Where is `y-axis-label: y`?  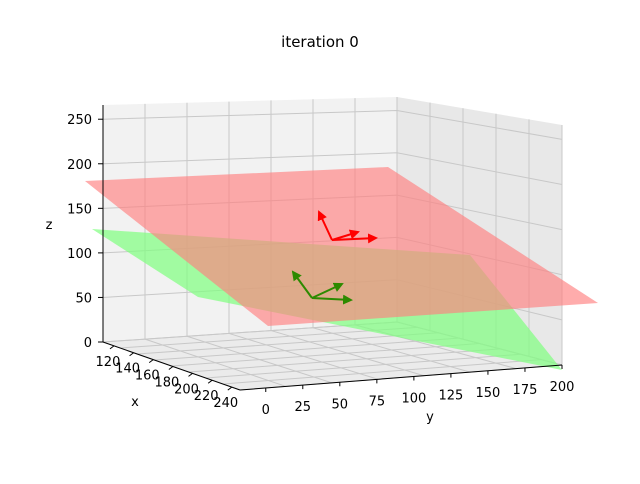 y-axis-label: y is located at coordinates (430, 417).